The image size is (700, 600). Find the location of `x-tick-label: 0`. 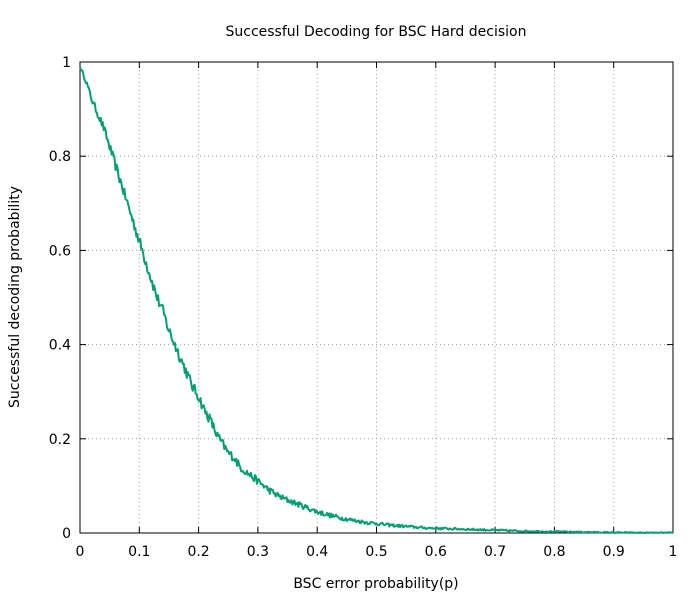

x-tick-label: 0 is located at coordinates (80, 552).